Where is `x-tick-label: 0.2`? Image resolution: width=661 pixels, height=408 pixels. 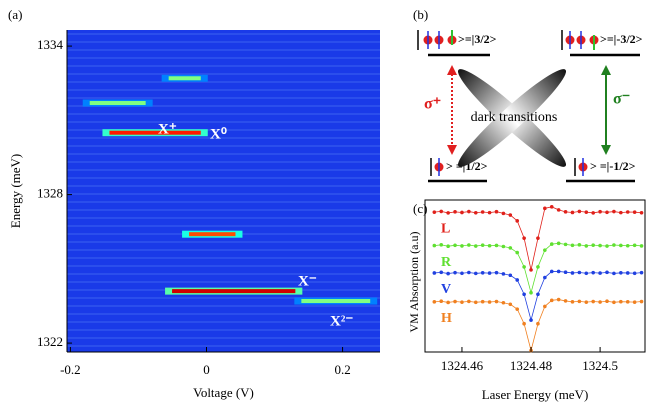 x-tick-label: 0.2 is located at coordinates (342, 369).